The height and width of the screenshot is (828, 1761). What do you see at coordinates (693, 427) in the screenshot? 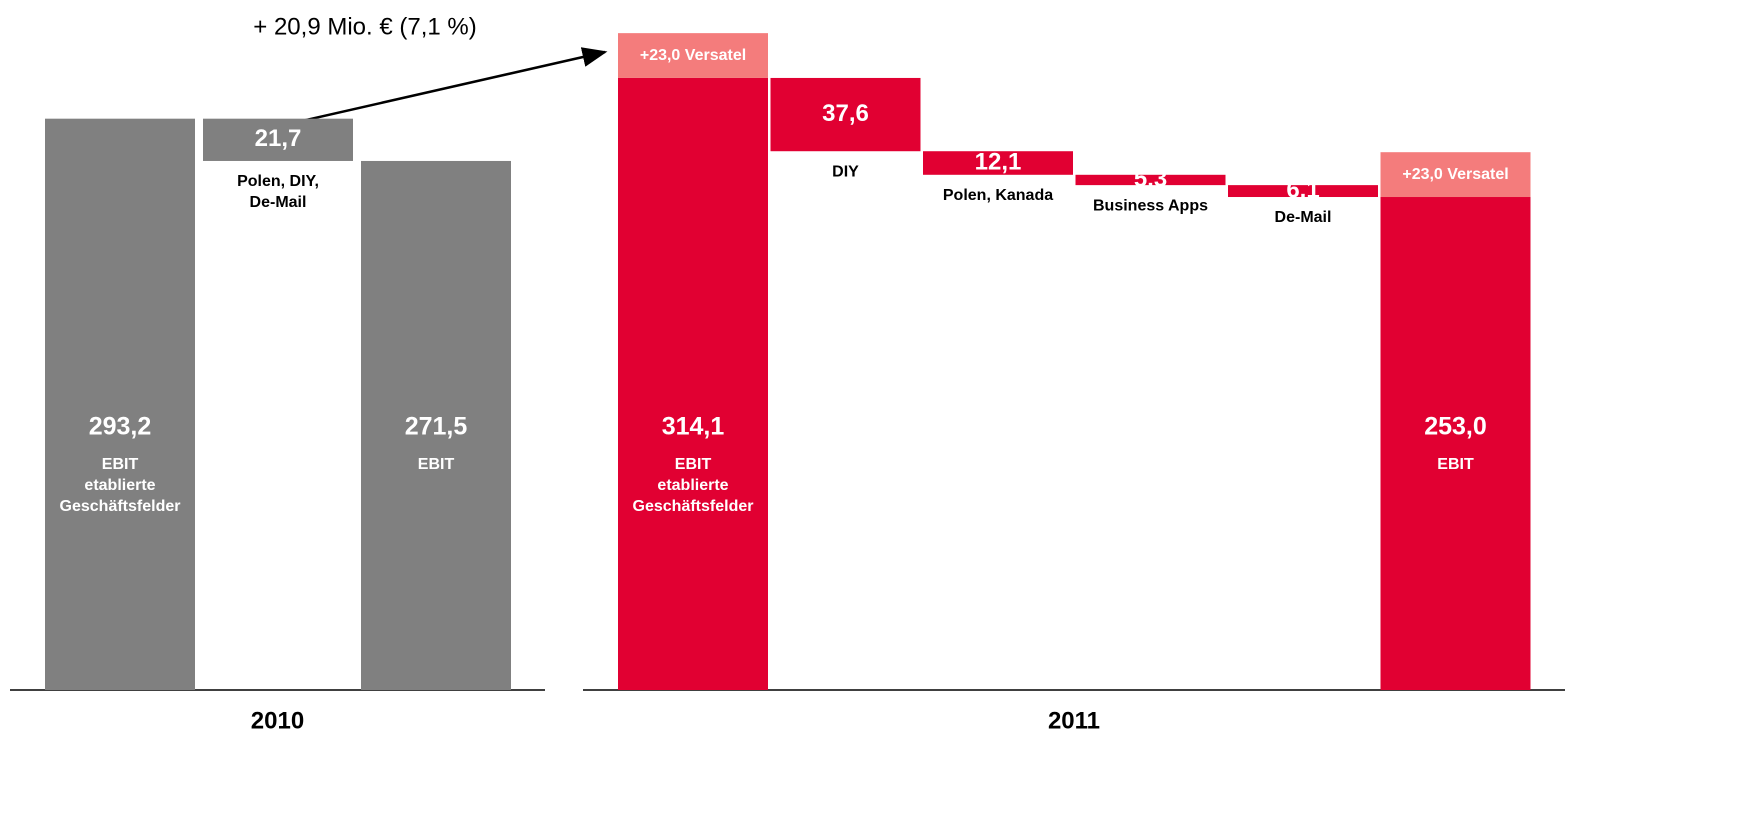
I see `value-label: 314,1` at bounding box center [693, 427].